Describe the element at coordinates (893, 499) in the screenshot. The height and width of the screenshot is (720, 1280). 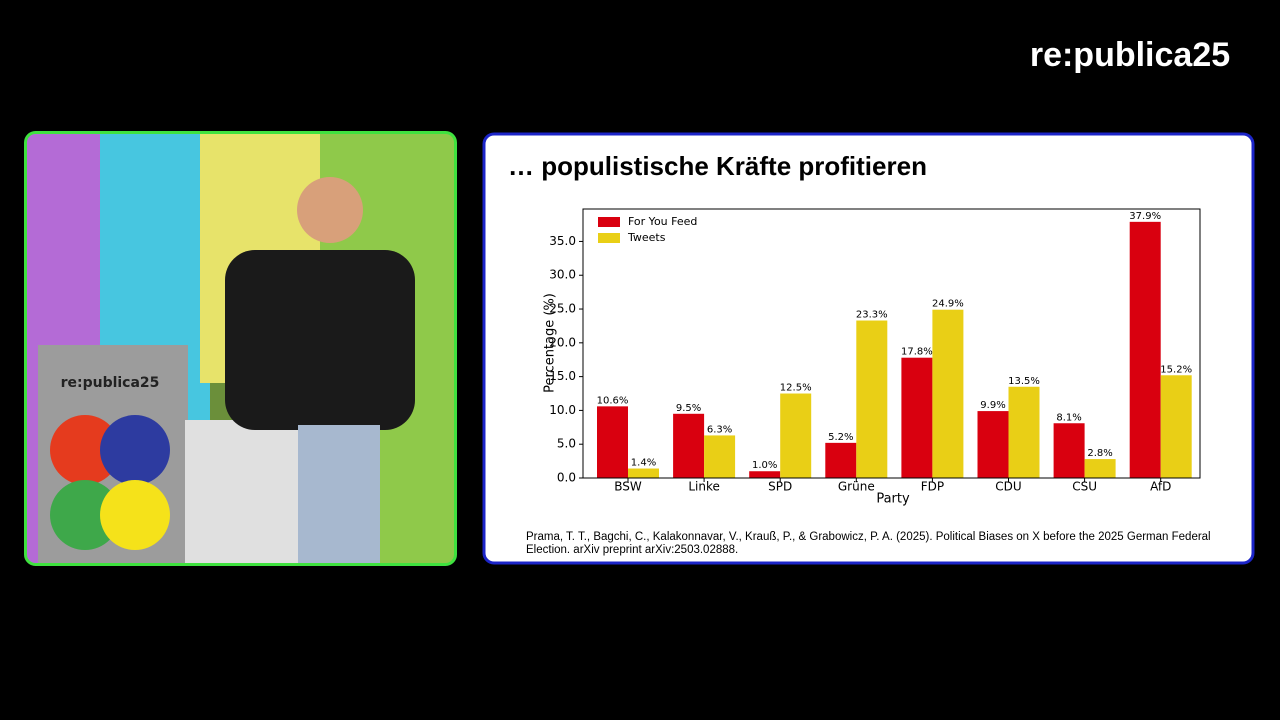
I see `x-axis-label: Party` at that location.